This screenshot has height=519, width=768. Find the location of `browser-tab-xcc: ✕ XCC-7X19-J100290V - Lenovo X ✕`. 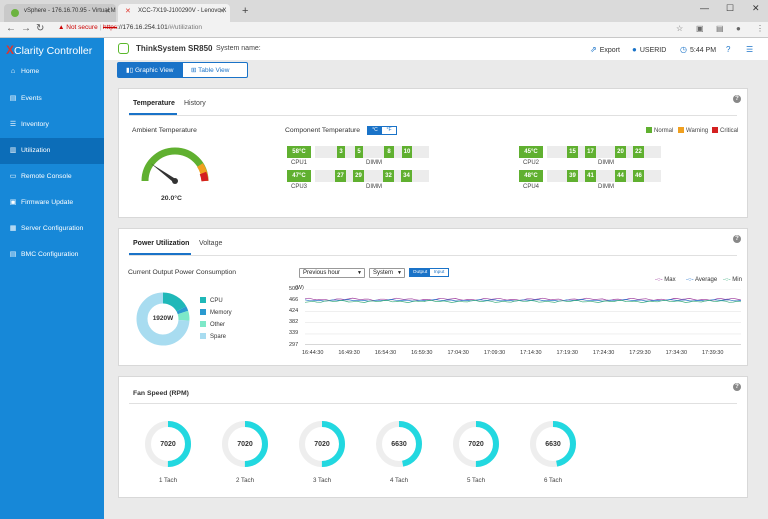

browser-tab-xcc: ✕ XCC-7X19-J100290V - Lenovo X ✕ is located at coordinates (174, 13).